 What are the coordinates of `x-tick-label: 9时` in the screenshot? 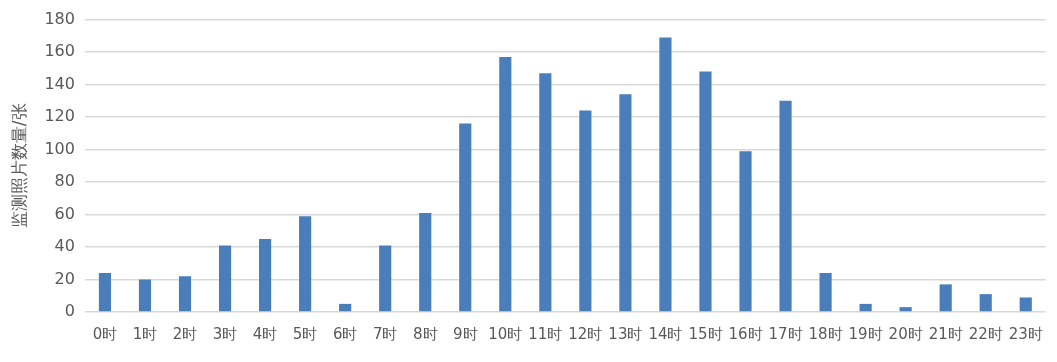 It's located at (465, 333).